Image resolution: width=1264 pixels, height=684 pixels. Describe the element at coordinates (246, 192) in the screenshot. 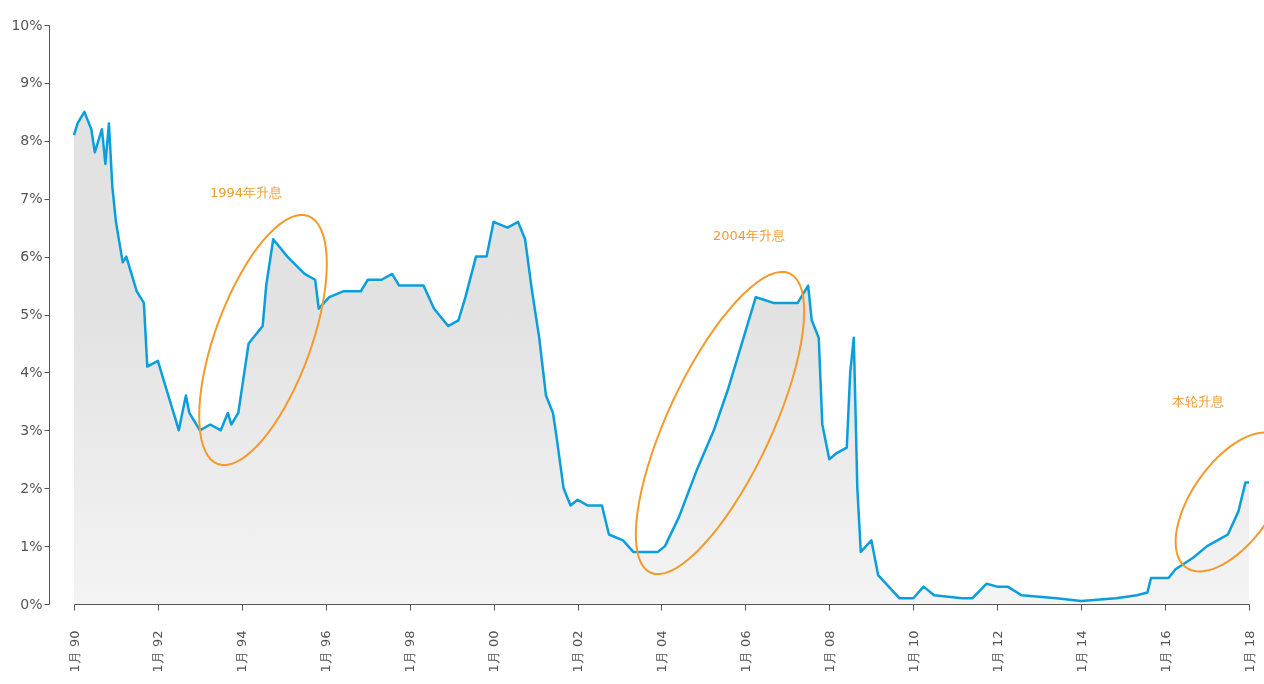

I see `annotation: 1994年升息` at that location.